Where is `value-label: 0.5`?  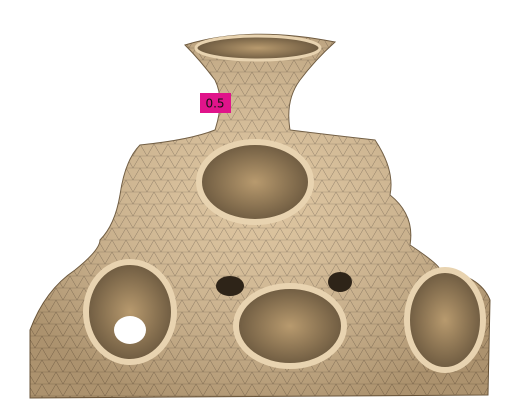
value-label: 0.5 is located at coordinates (214, 104).